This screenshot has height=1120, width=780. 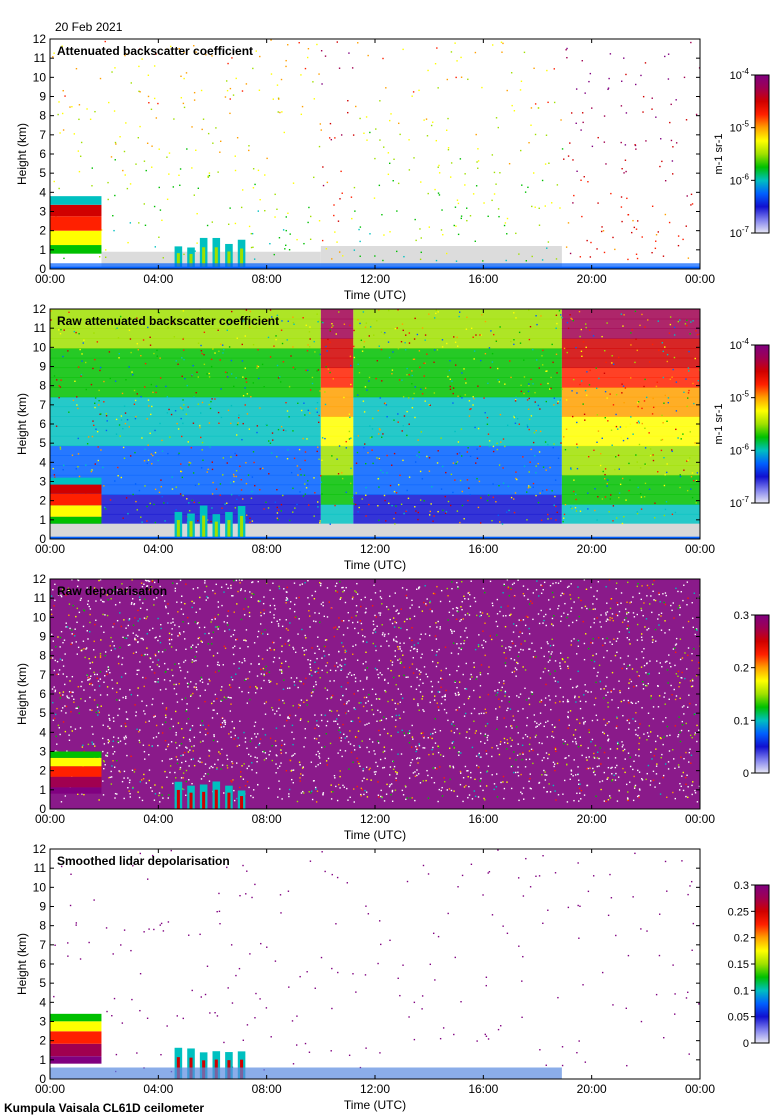 I want to click on instrument-label: Kumpula Vaisala CL61D ceilometer, so click(x=104, y=1108).